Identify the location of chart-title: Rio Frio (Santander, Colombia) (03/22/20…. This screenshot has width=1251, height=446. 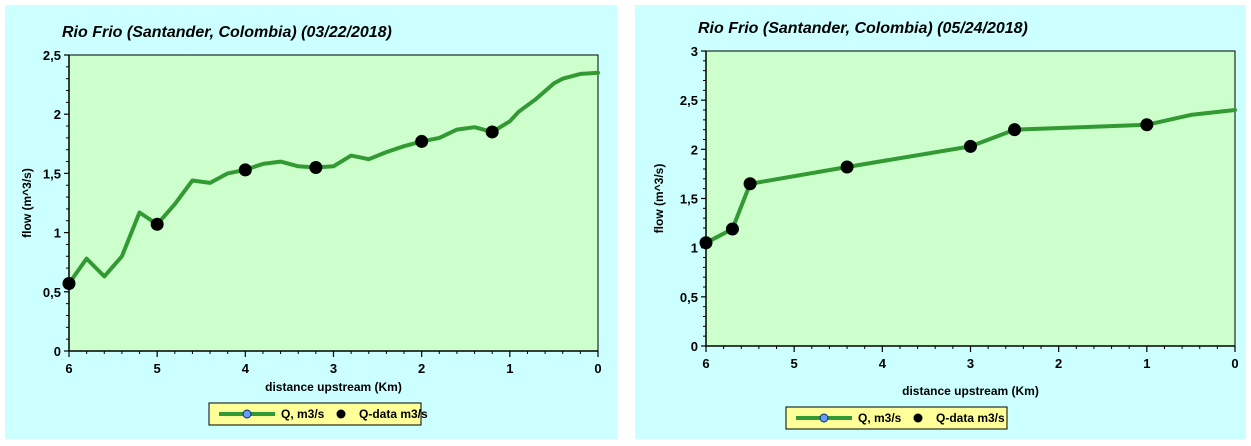
(227, 32).